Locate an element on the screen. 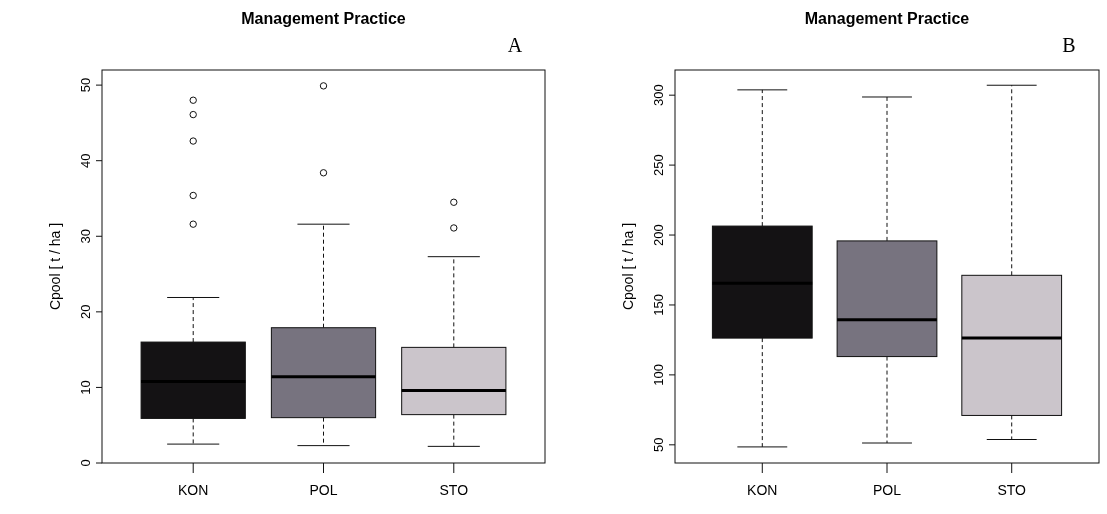 The height and width of the screenshot is (514, 1107). y-tick-label: 30 is located at coordinates (85, 236).